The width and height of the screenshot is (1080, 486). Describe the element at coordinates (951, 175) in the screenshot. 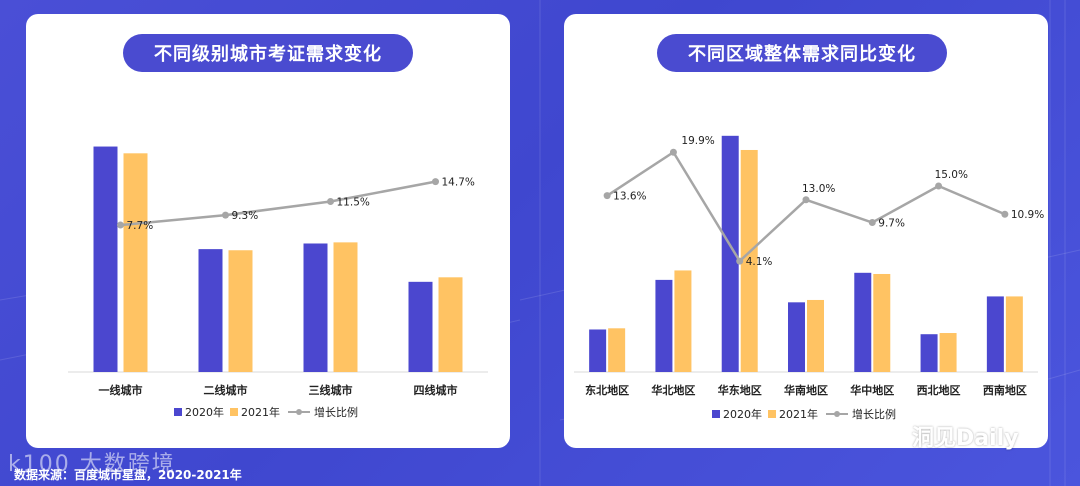

I see `growth-data-label: 15.0%` at that location.